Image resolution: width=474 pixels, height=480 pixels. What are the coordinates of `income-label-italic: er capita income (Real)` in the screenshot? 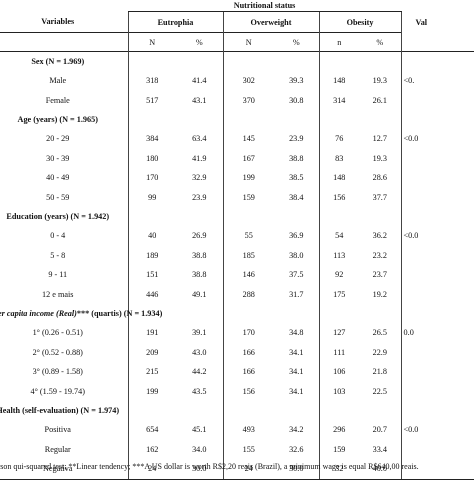 It's located at (38, 313).